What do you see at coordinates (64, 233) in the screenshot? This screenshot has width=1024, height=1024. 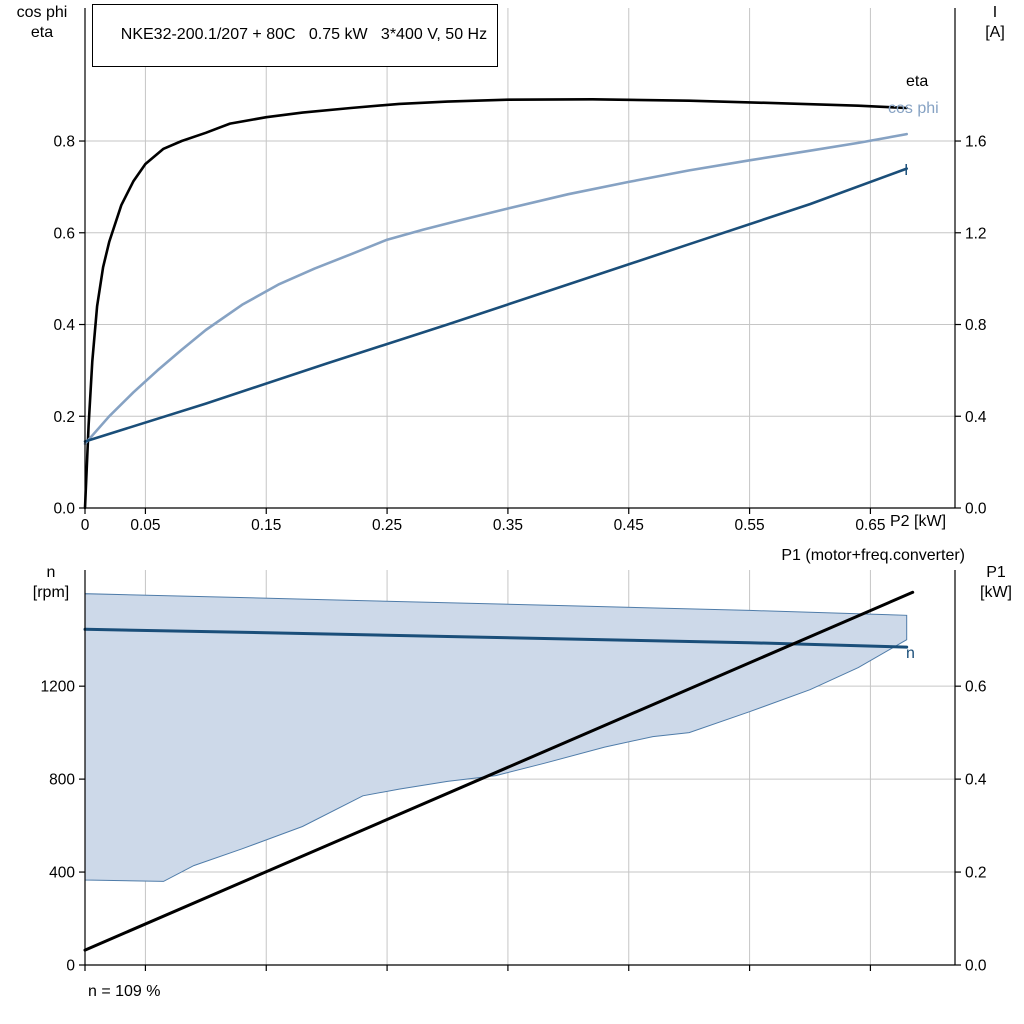 I see `left-tick-label: 0.6` at bounding box center [64, 233].